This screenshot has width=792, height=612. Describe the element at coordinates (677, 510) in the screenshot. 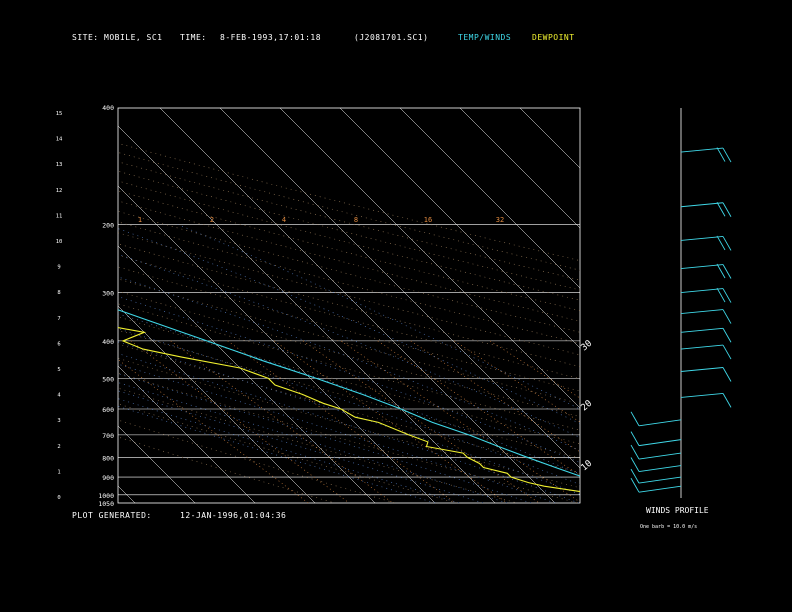

I see `winds-profile-title: WINDS PROFILE` at that location.